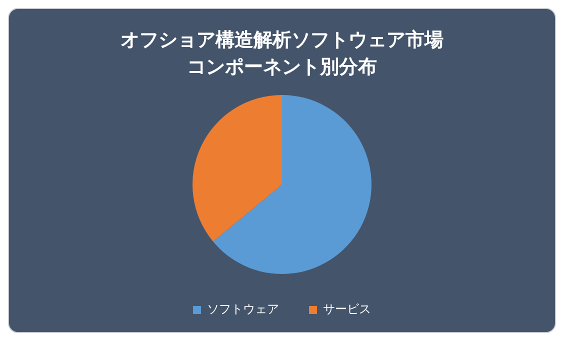  I want to click on legend-label: サービス, so click(347, 309).